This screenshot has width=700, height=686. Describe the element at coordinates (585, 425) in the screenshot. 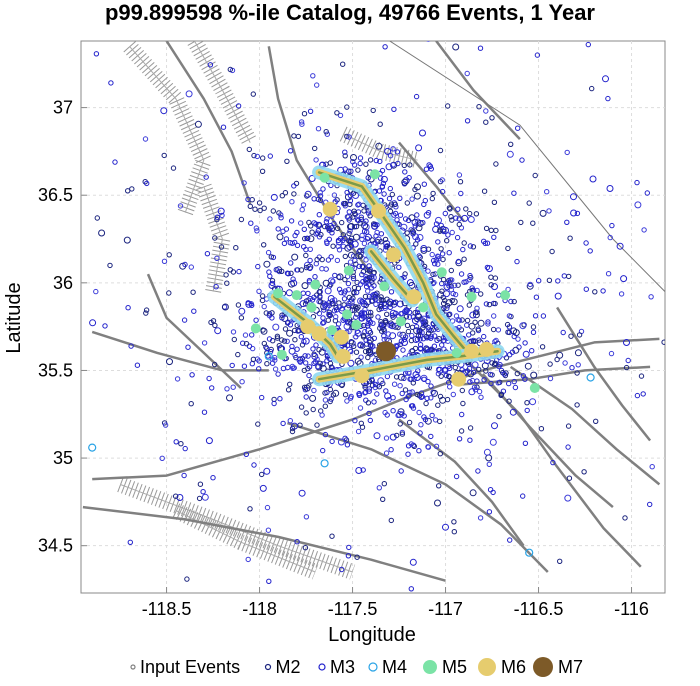

I see `fault-line` at that location.